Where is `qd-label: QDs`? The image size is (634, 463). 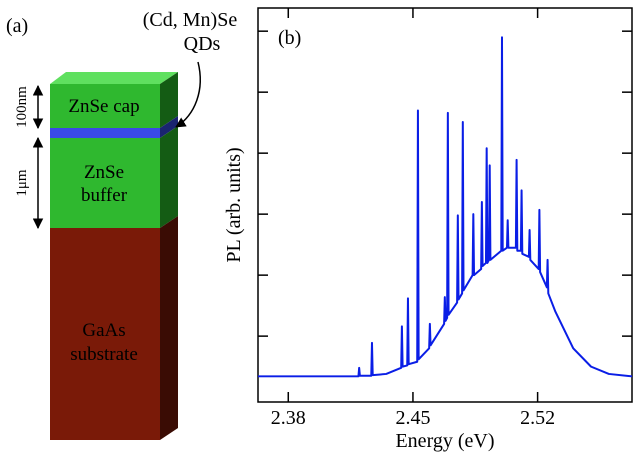 qd-label: QDs is located at coordinates (202, 44).